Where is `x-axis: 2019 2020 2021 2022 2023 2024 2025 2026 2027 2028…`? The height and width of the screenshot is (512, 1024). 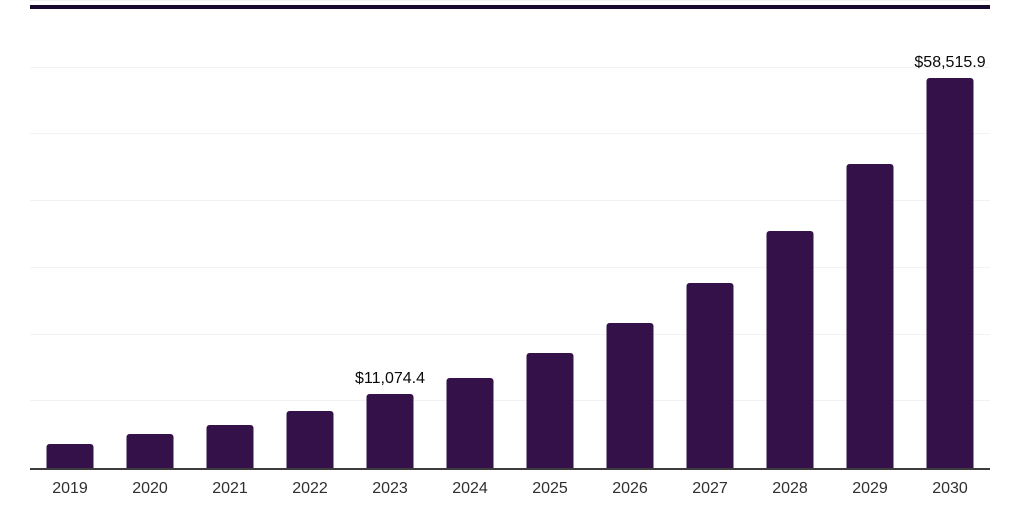
x-axis: 2019 2020 2021 2022 2023 2024 2025 2026 2027 2028… is located at coordinates (510, 493).